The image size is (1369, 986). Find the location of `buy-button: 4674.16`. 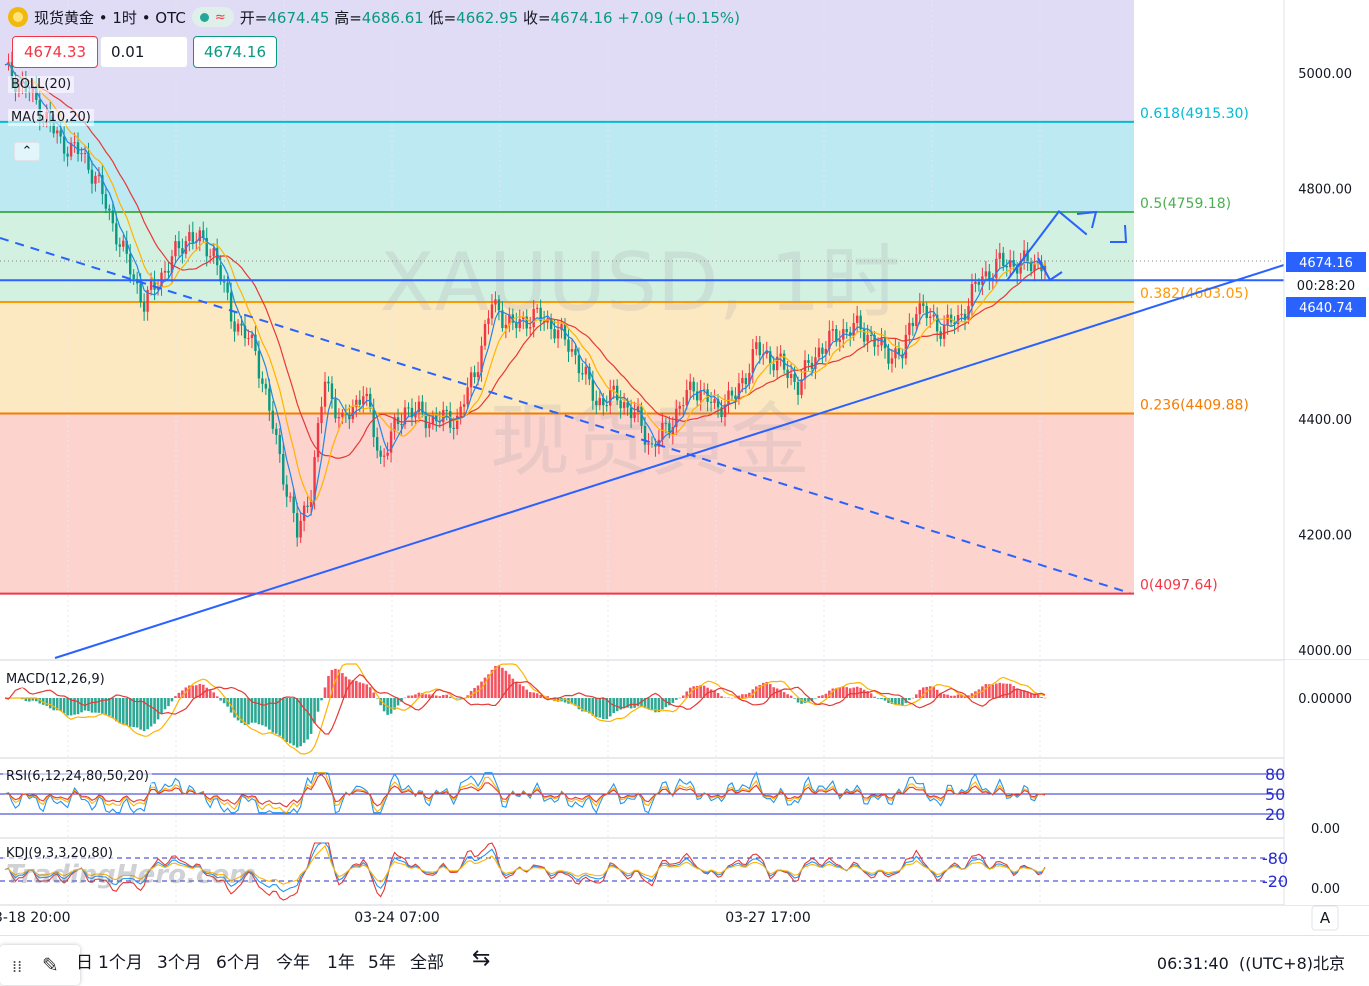

buy-button: 4674.16 is located at coordinates (235, 52).